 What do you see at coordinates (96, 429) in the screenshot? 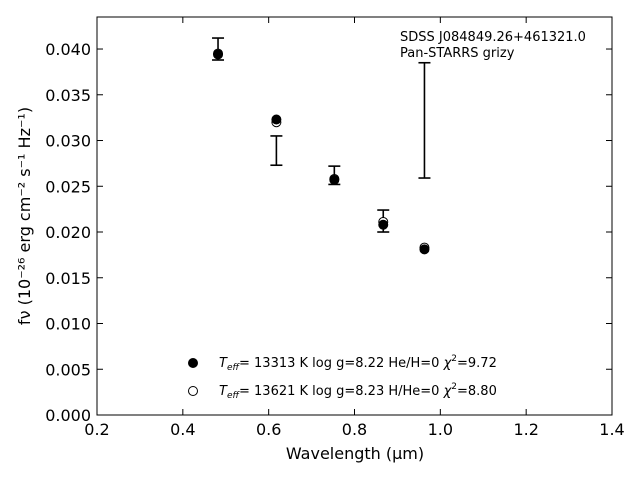
I see `x-tick-label: 0.2` at bounding box center [96, 429].